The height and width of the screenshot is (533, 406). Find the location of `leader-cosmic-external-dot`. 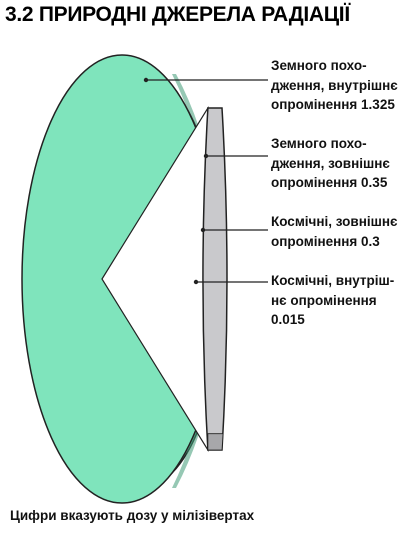

leader-cosmic-external-dot is located at coordinates (203, 230).